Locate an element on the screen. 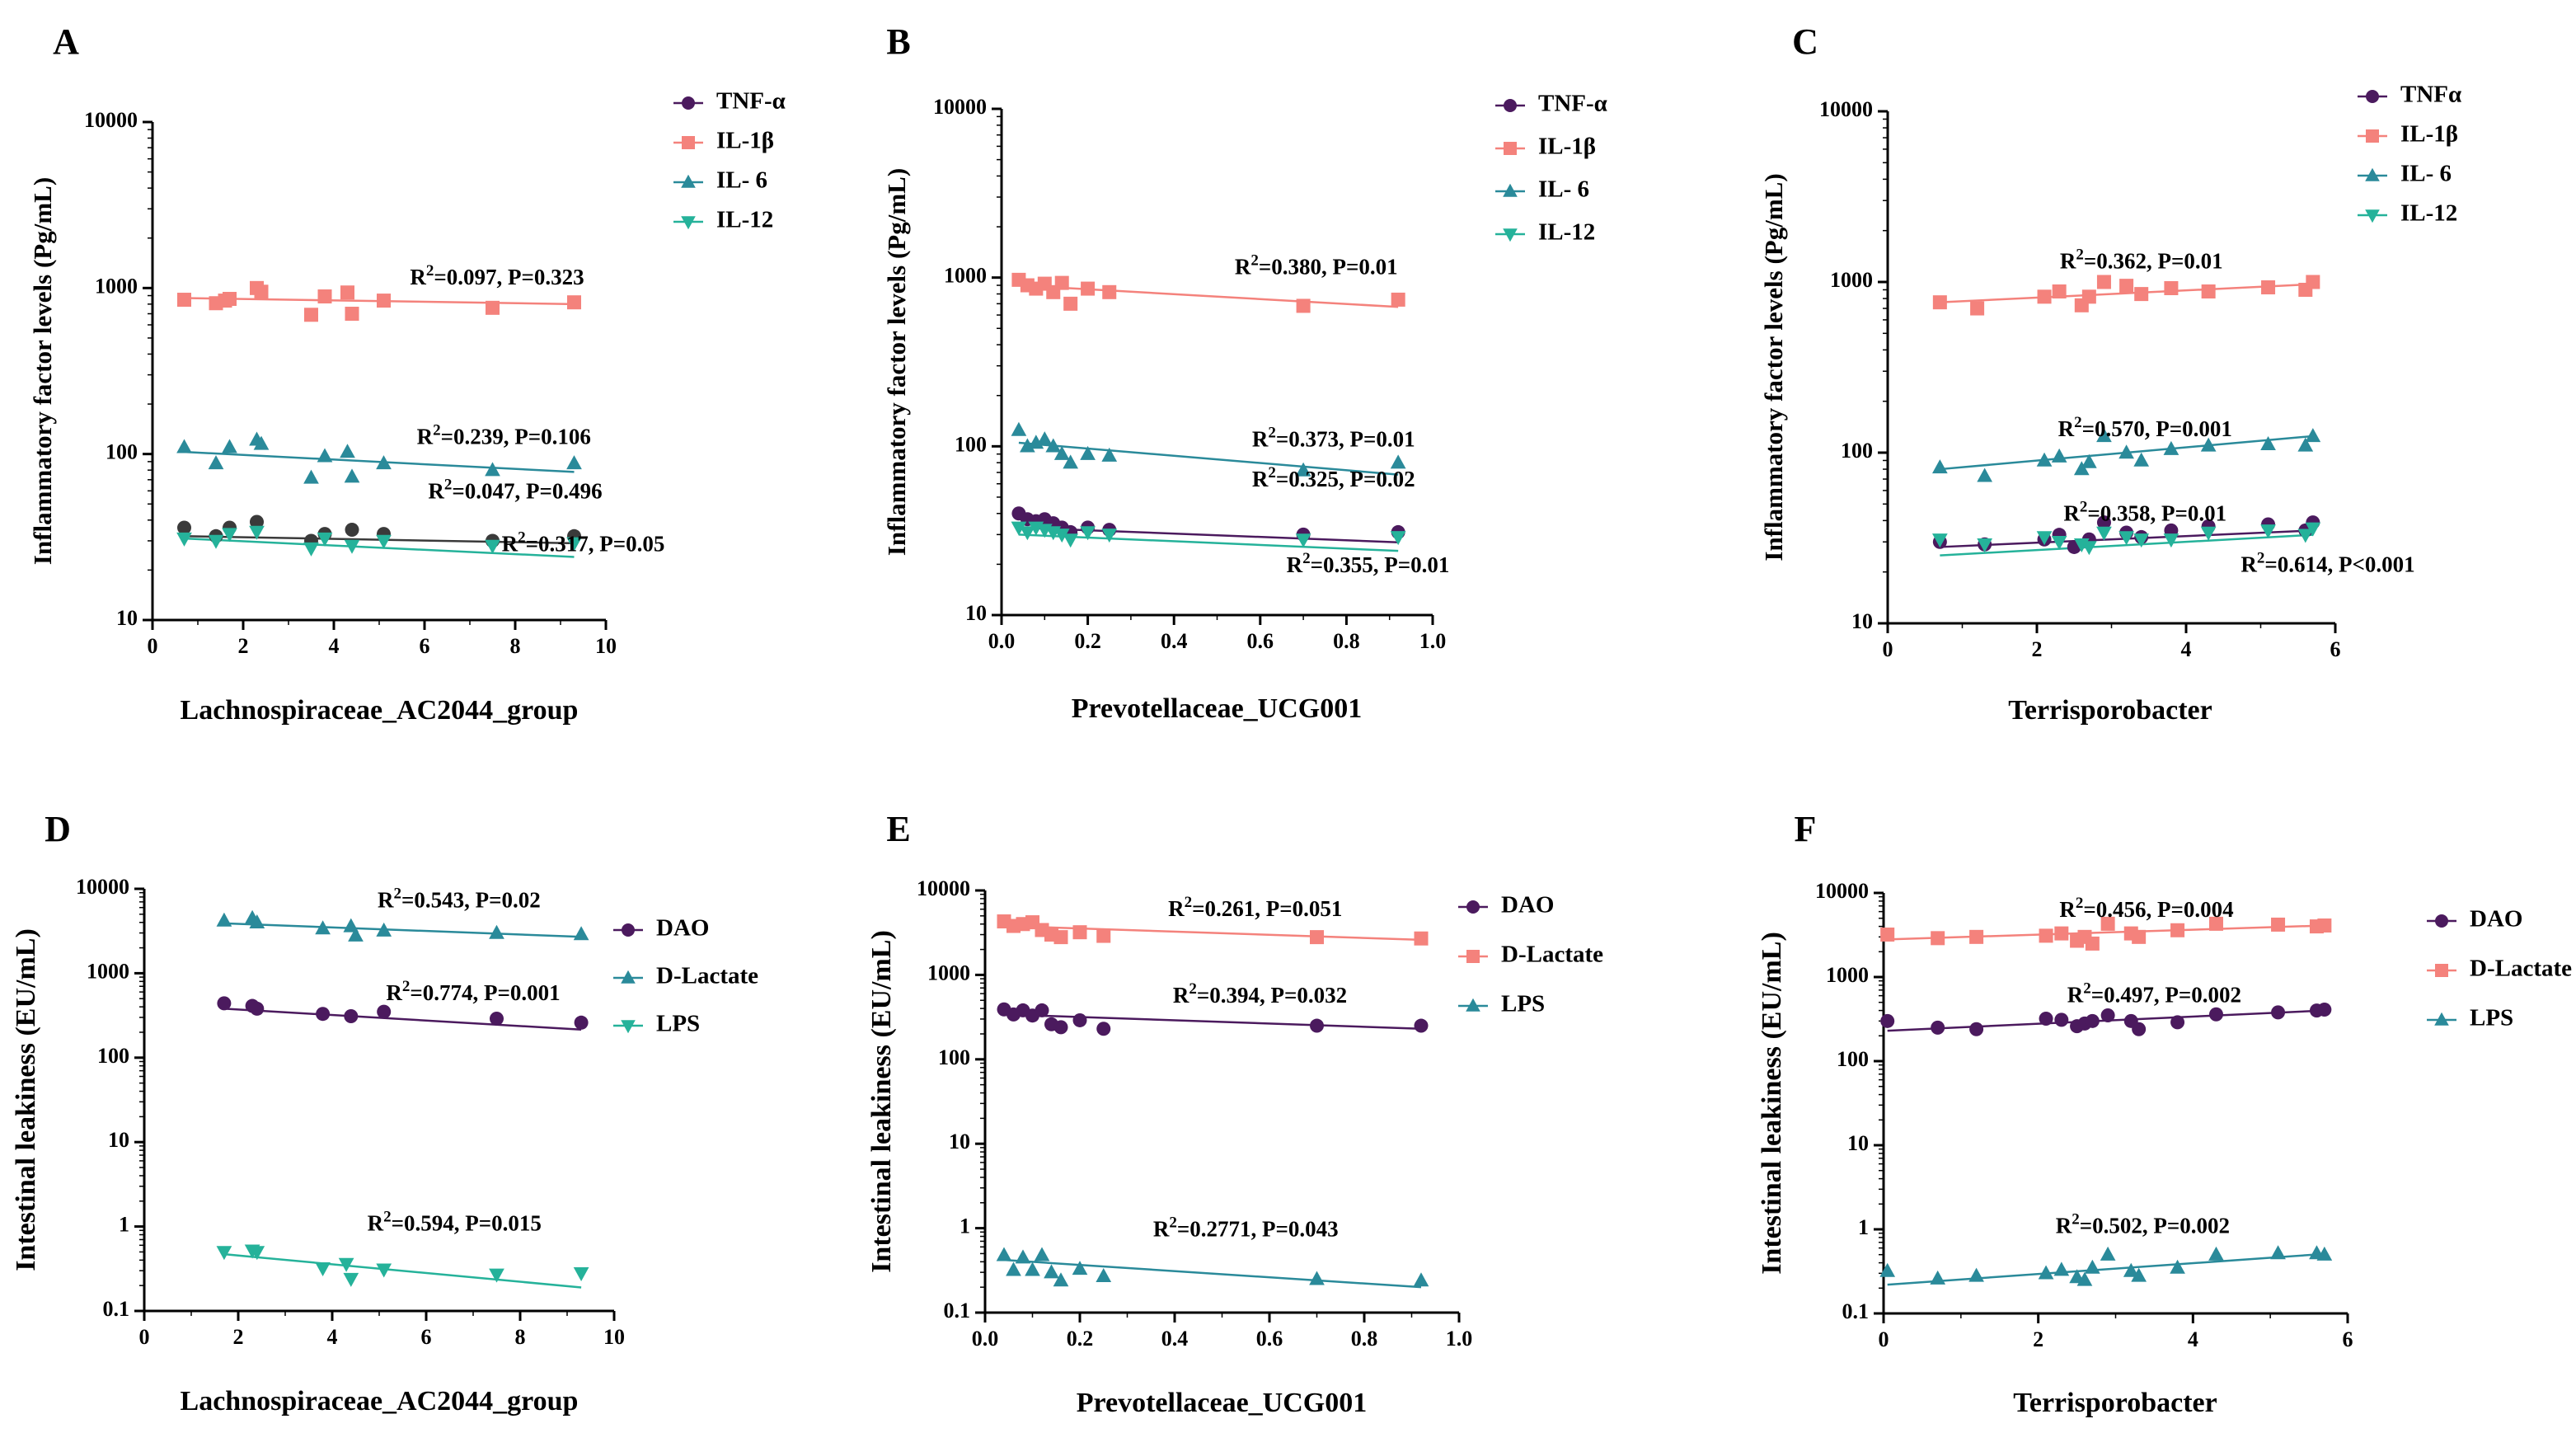 Image resolution: width=2576 pixels, height=1447 pixels. regression-annotation: R2=0.594, P=0.015 is located at coordinates (455, 1221).